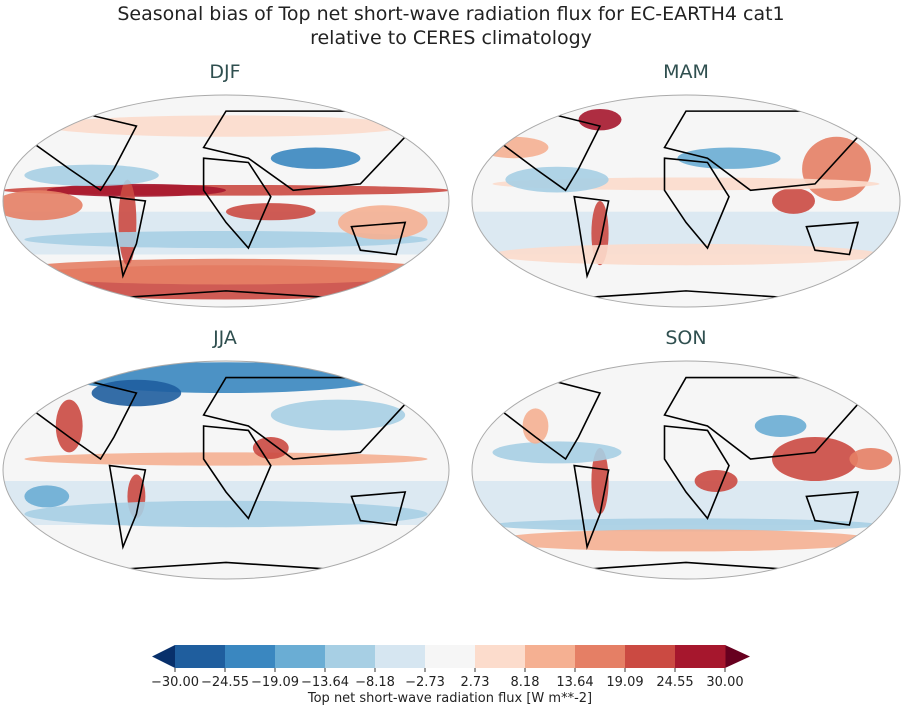  Describe the element at coordinates (475, 682) in the screenshot. I see `colorbar-tick-label: 2.73` at that location.